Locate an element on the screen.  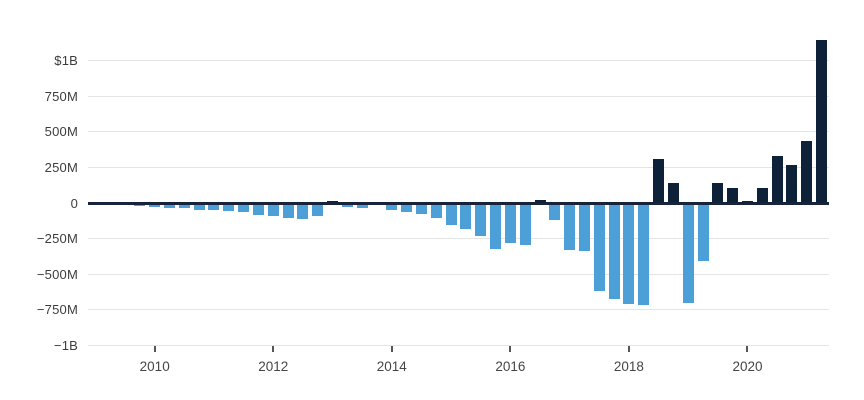
bar-2011-q2 is located at coordinates (229, 207).